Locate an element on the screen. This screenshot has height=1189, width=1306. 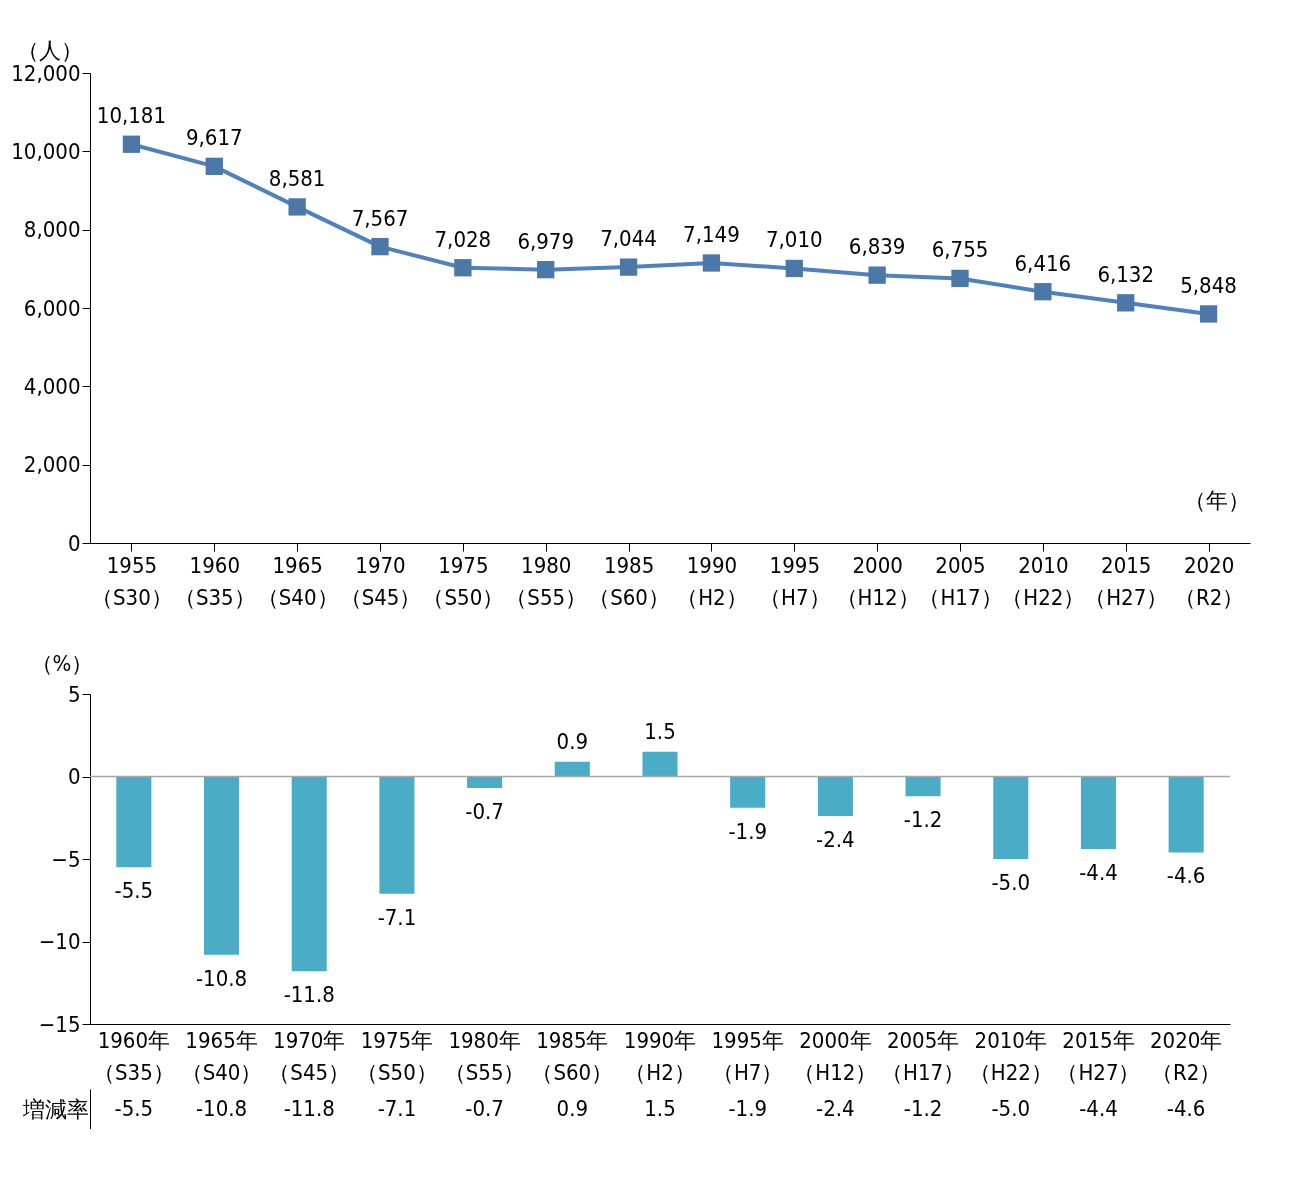
data-label: -0.7 is located at coordinates (484, 1108).